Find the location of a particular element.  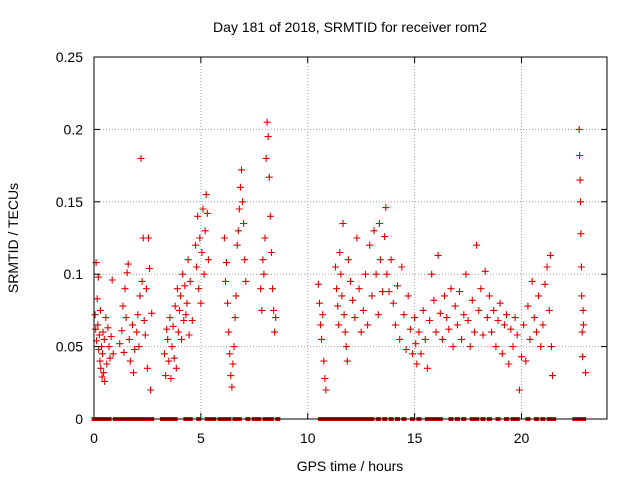

x-tick-label: 20 is located at coordinates (522, 438).